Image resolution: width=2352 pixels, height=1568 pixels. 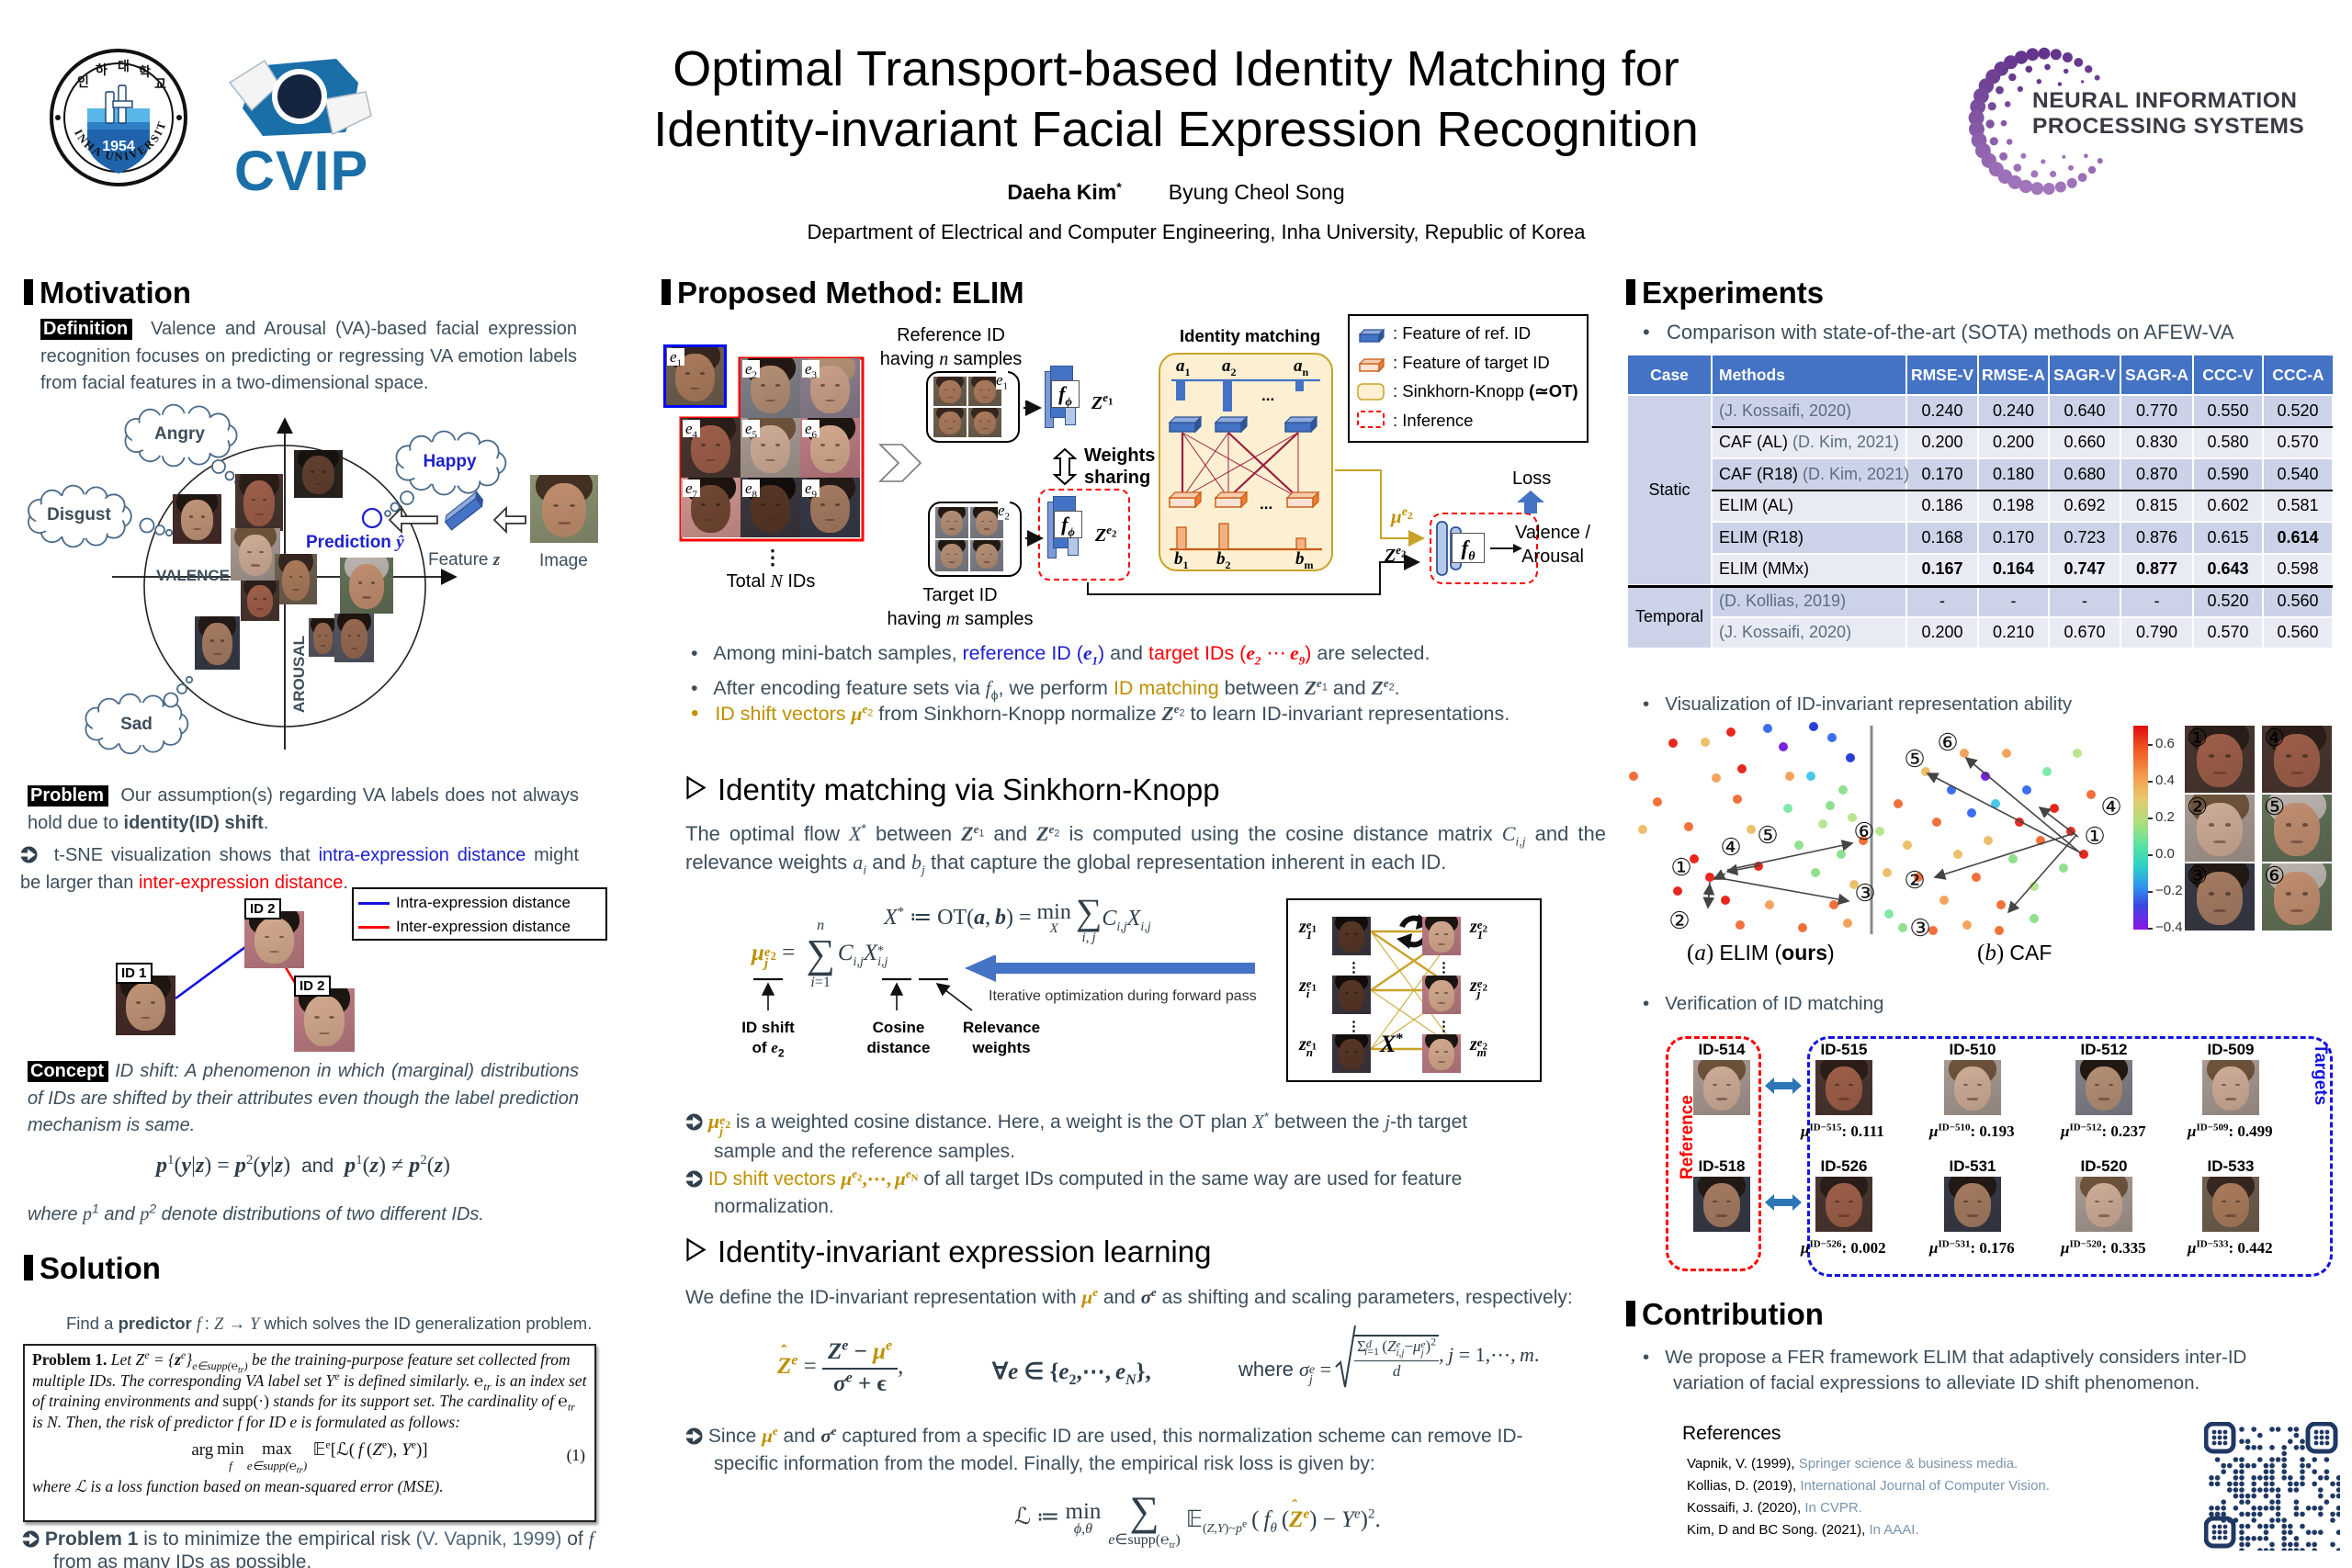 I want to click on svg-text: 인, so click(x=83, y=82).